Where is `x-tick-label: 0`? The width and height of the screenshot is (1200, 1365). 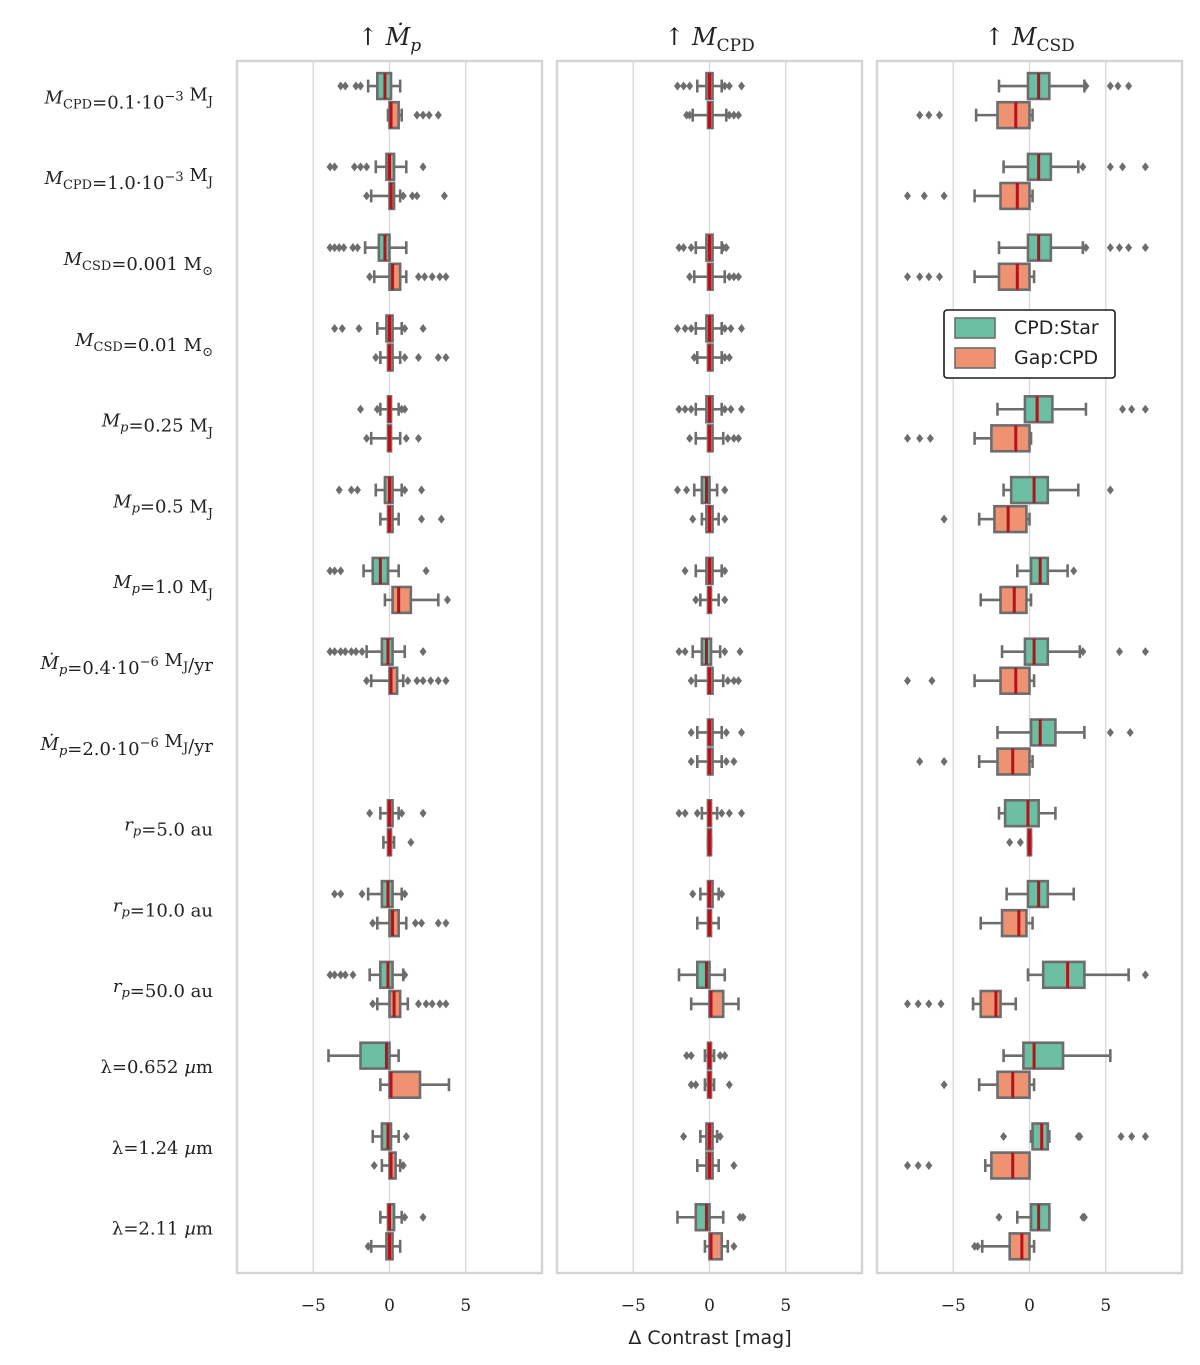
x-tick-label: 0 is located at coordinates (389, 1306).